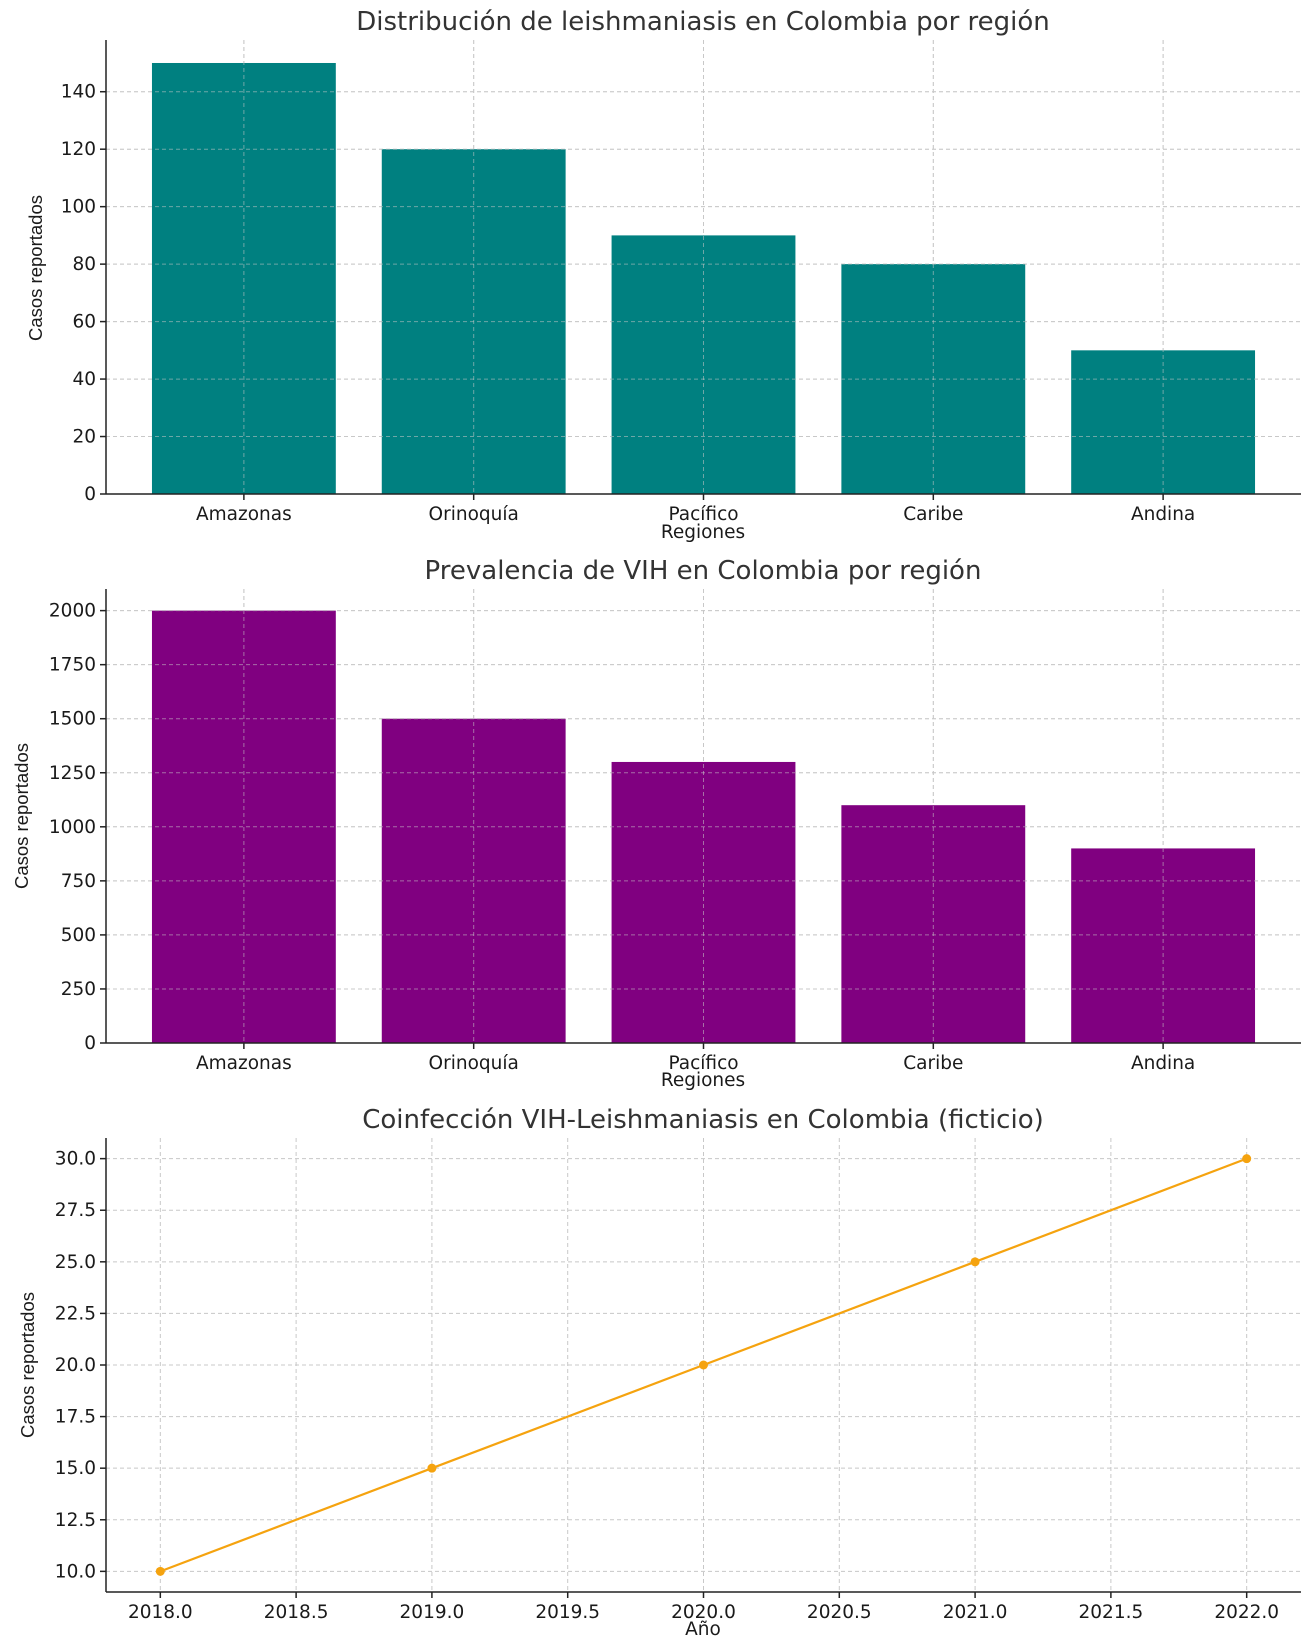 The image size is (1316, 1651). Describe the element at coordinates (75, 1417) in the screenshot. I see `y-tick-label: 17.5` at that location.